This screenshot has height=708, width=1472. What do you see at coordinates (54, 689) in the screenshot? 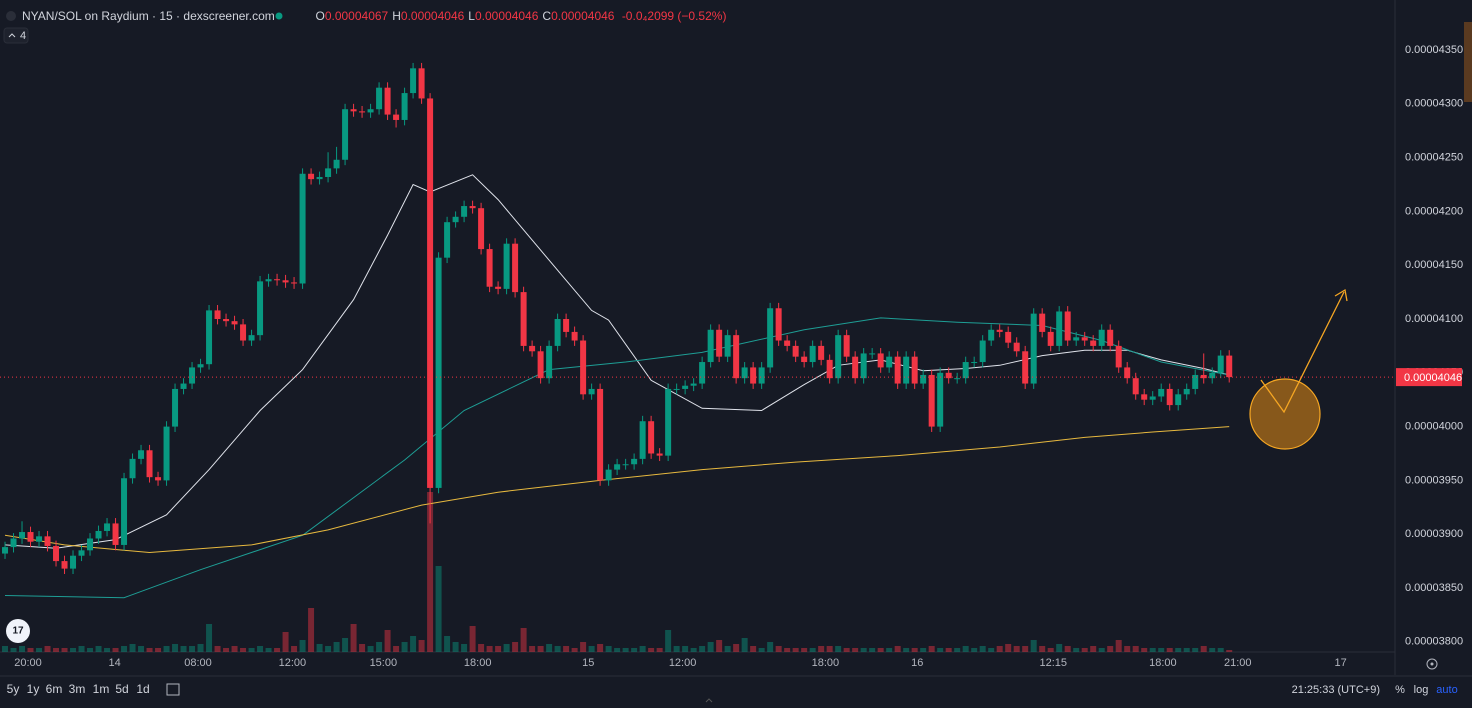
I see `timeframe-button: 6m` at bounding box center [54, 689].